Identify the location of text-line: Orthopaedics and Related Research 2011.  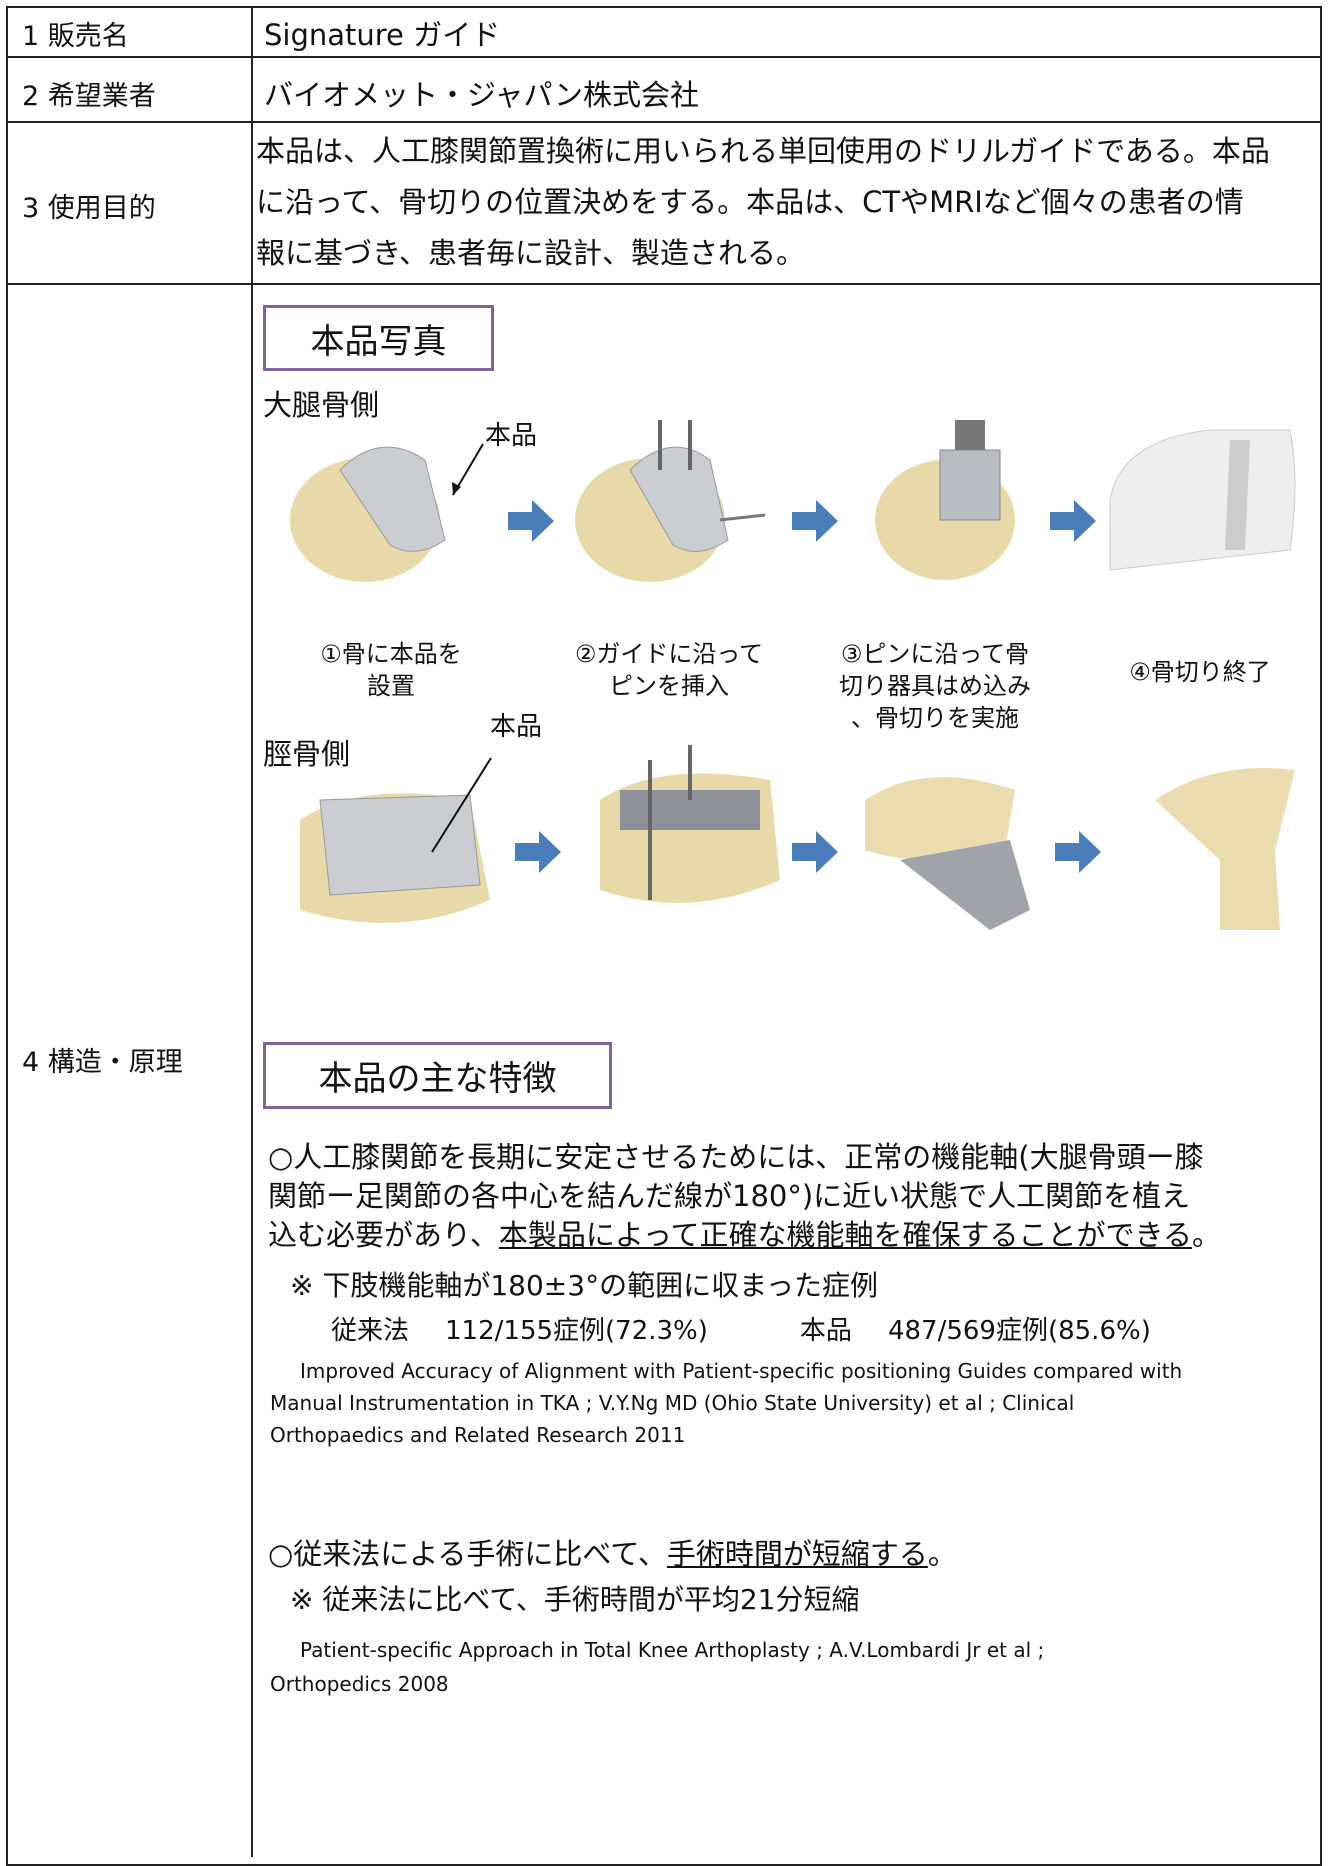
(478, 1435).